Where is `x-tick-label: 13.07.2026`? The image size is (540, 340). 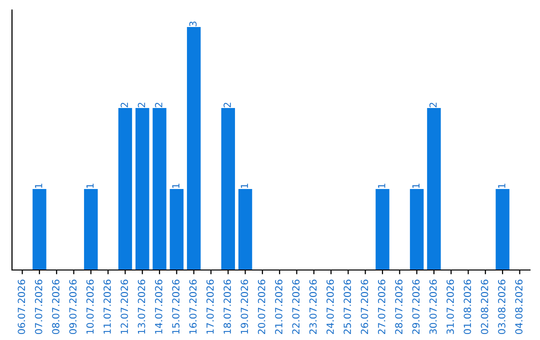
x-tick-label: 13.07.2026 is located at coordinates (142, 307).